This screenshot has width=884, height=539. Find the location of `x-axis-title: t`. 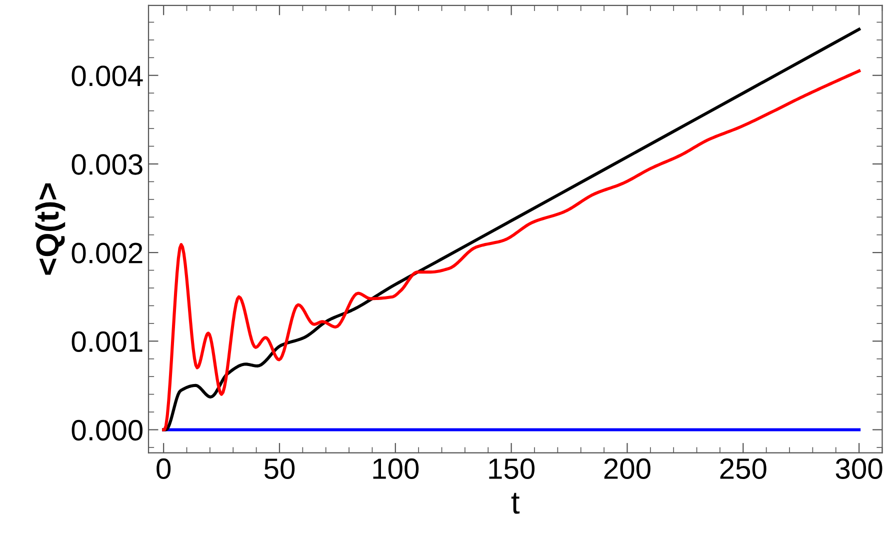

x-axis-title: t is located at coordinates (515, 503).